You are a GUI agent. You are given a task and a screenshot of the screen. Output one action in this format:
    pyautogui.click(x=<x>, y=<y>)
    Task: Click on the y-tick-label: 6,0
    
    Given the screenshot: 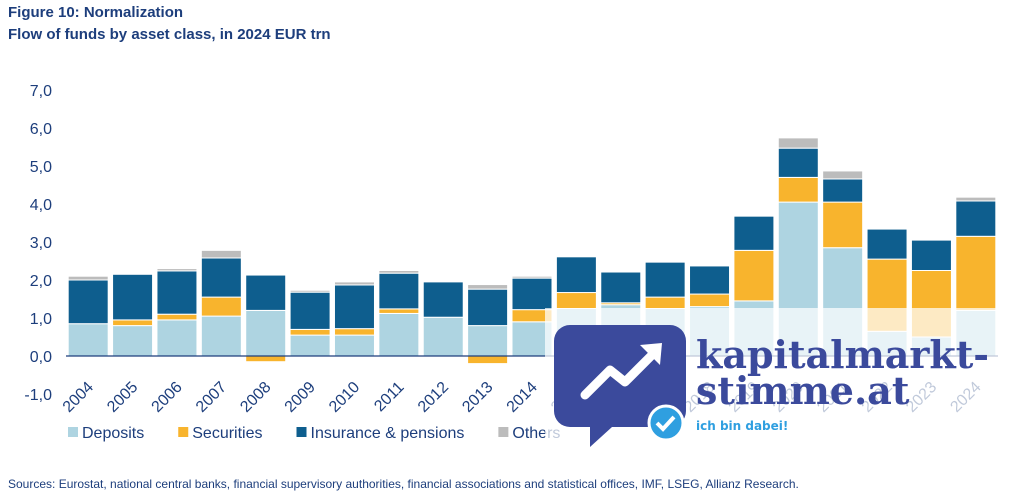 What is the action you would take?
    pyautogui.click(x=41, y=129)
    